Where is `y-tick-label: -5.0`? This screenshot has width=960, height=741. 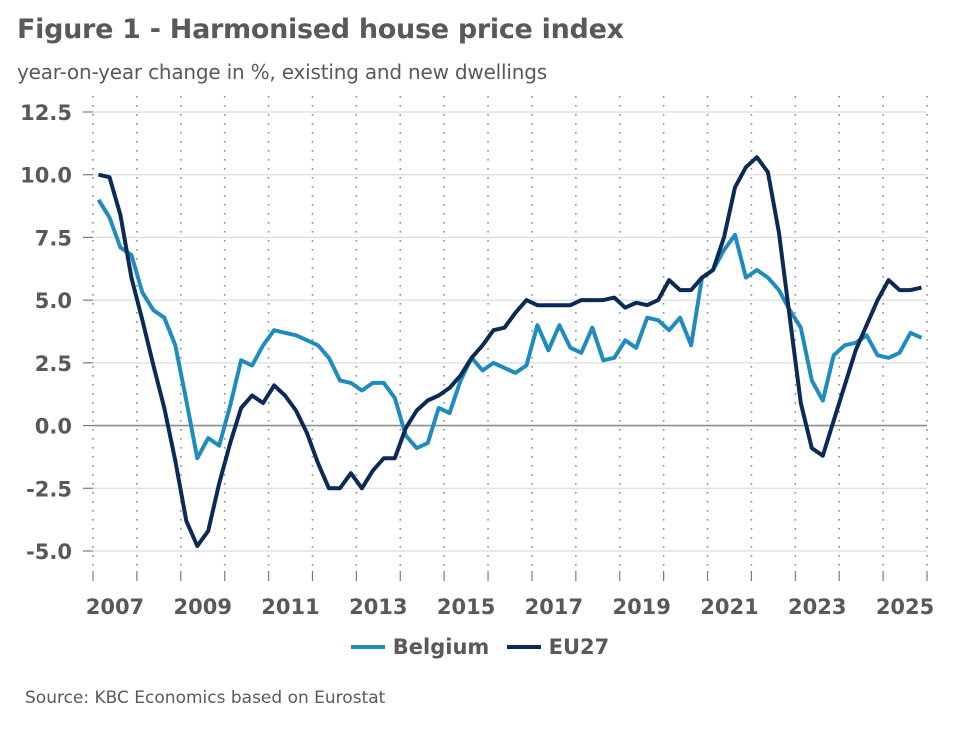
y-tick-label: -5.0 is located at coordinates (49, 552).